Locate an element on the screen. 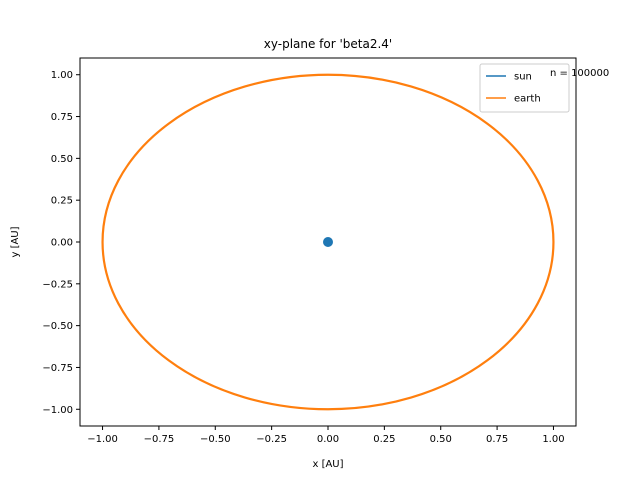  series-sun-point is located at coordinates (328, 242).